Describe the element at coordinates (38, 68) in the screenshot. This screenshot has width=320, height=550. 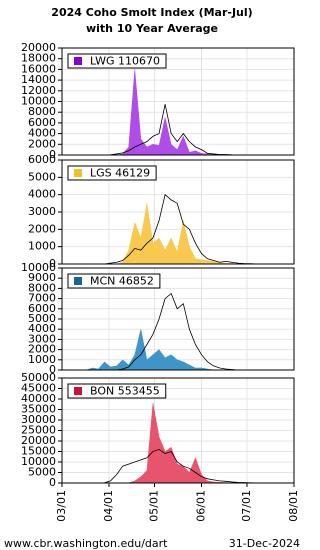
I see `y-tick-label: 16000` at that location.